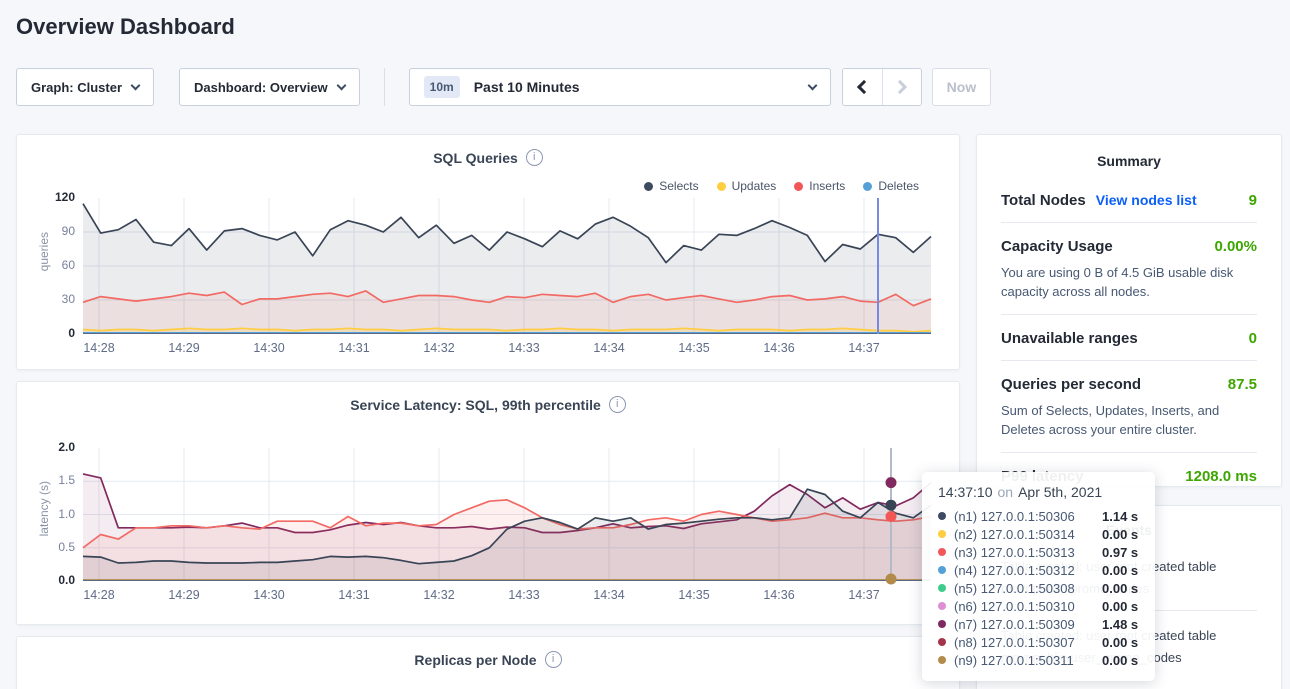  What do you see at coordinates (1120, 552) in the screenshot?
I see `node-value: 0.97 s` at bounding box center [1120, 552].